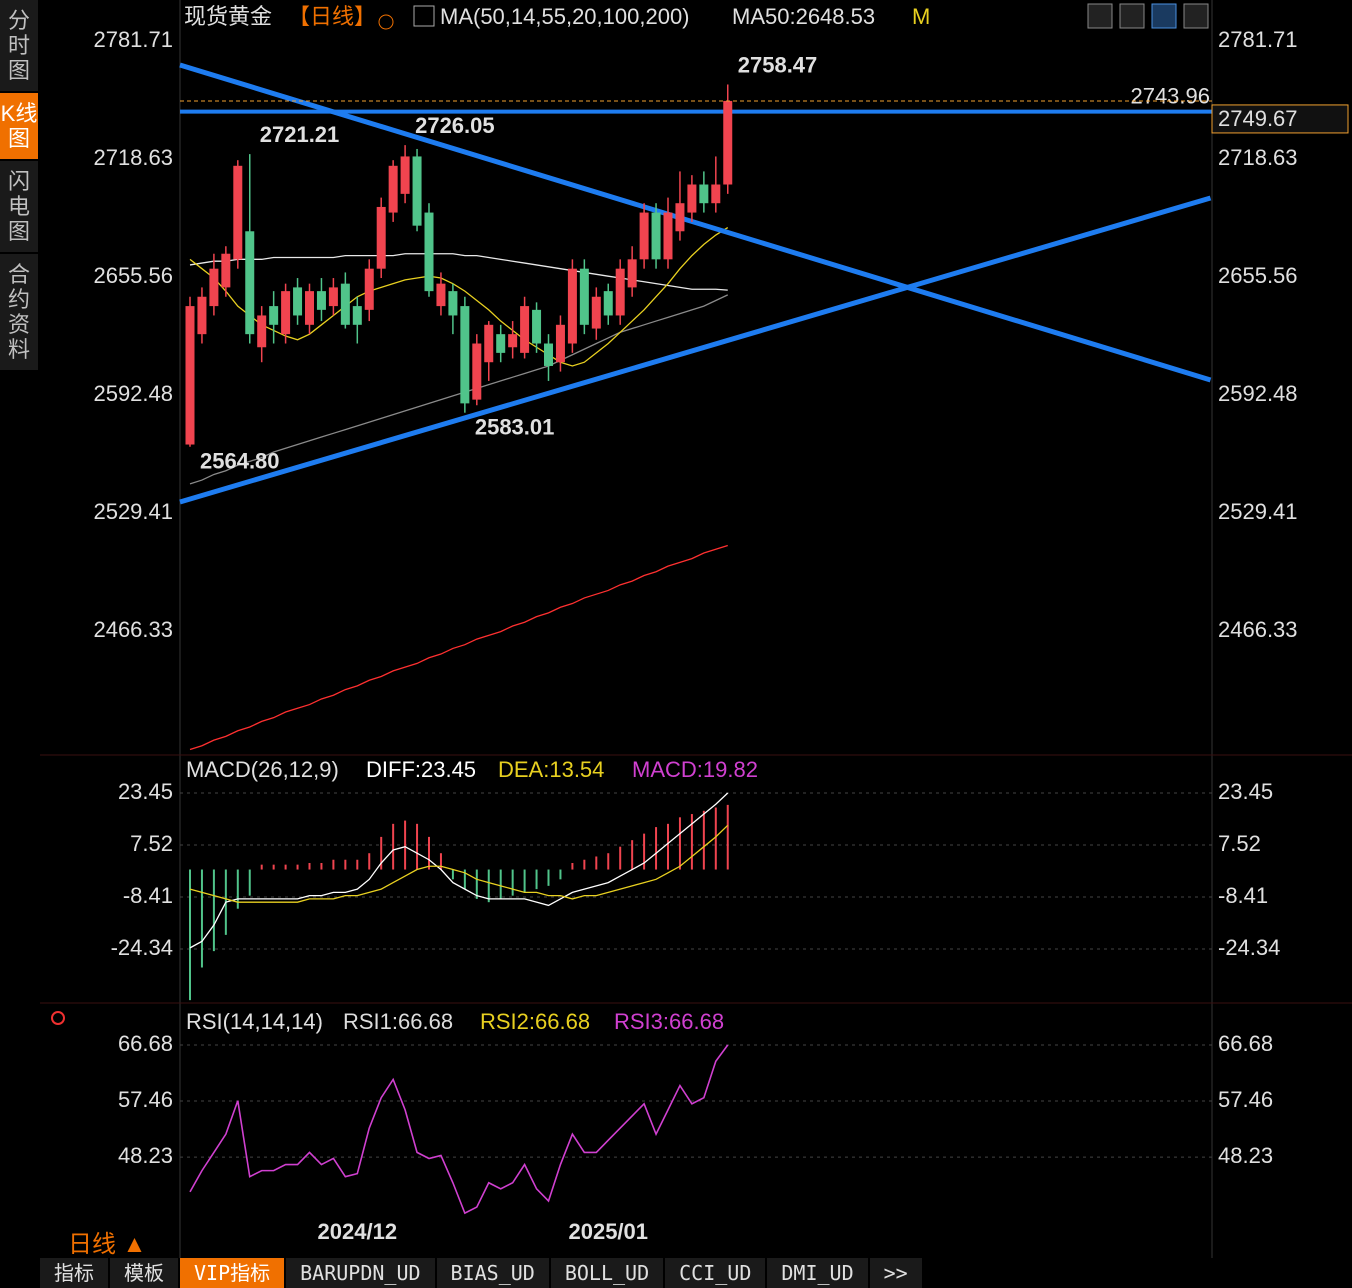 This screenshot has width=1352, height=1288. I want to click on symbol: 现货黄金, so click(228, 16).